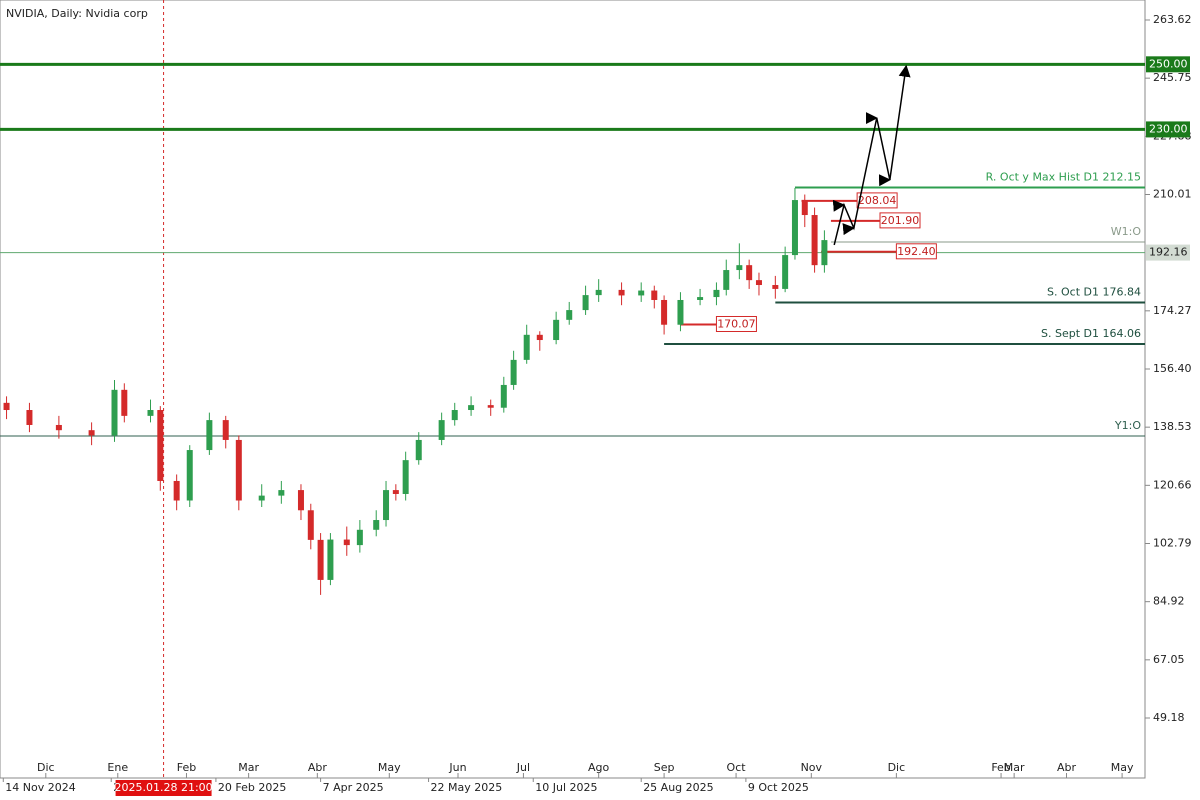 This screenshot has height=800, width=1200. Describe the element at coordinates (1172, 19) in the screenshot. I see `y-tick-label: 263.62` at that location.